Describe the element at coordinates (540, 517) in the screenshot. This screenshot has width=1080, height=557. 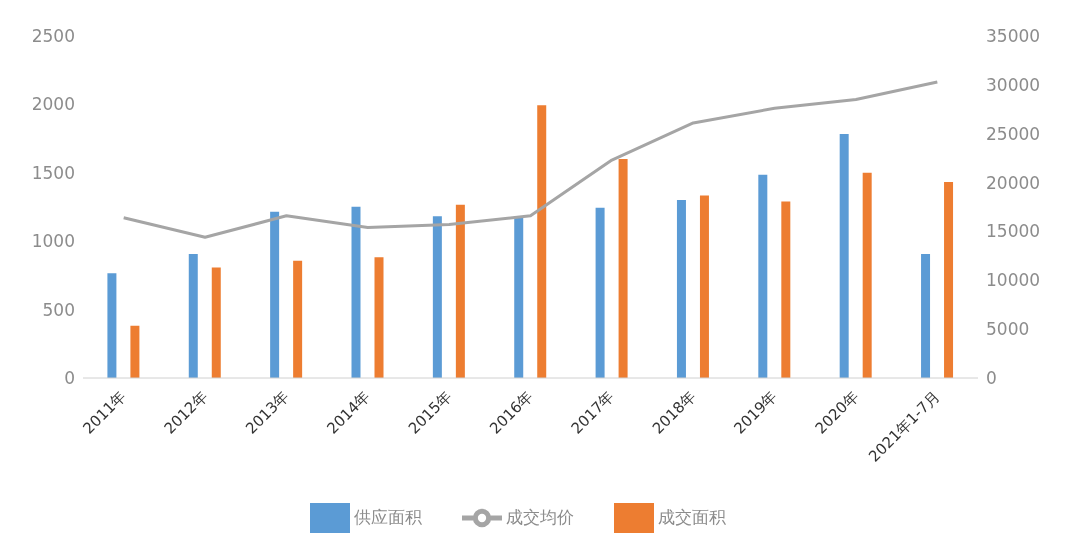
I see `legend-label: 成交均价` at that location.